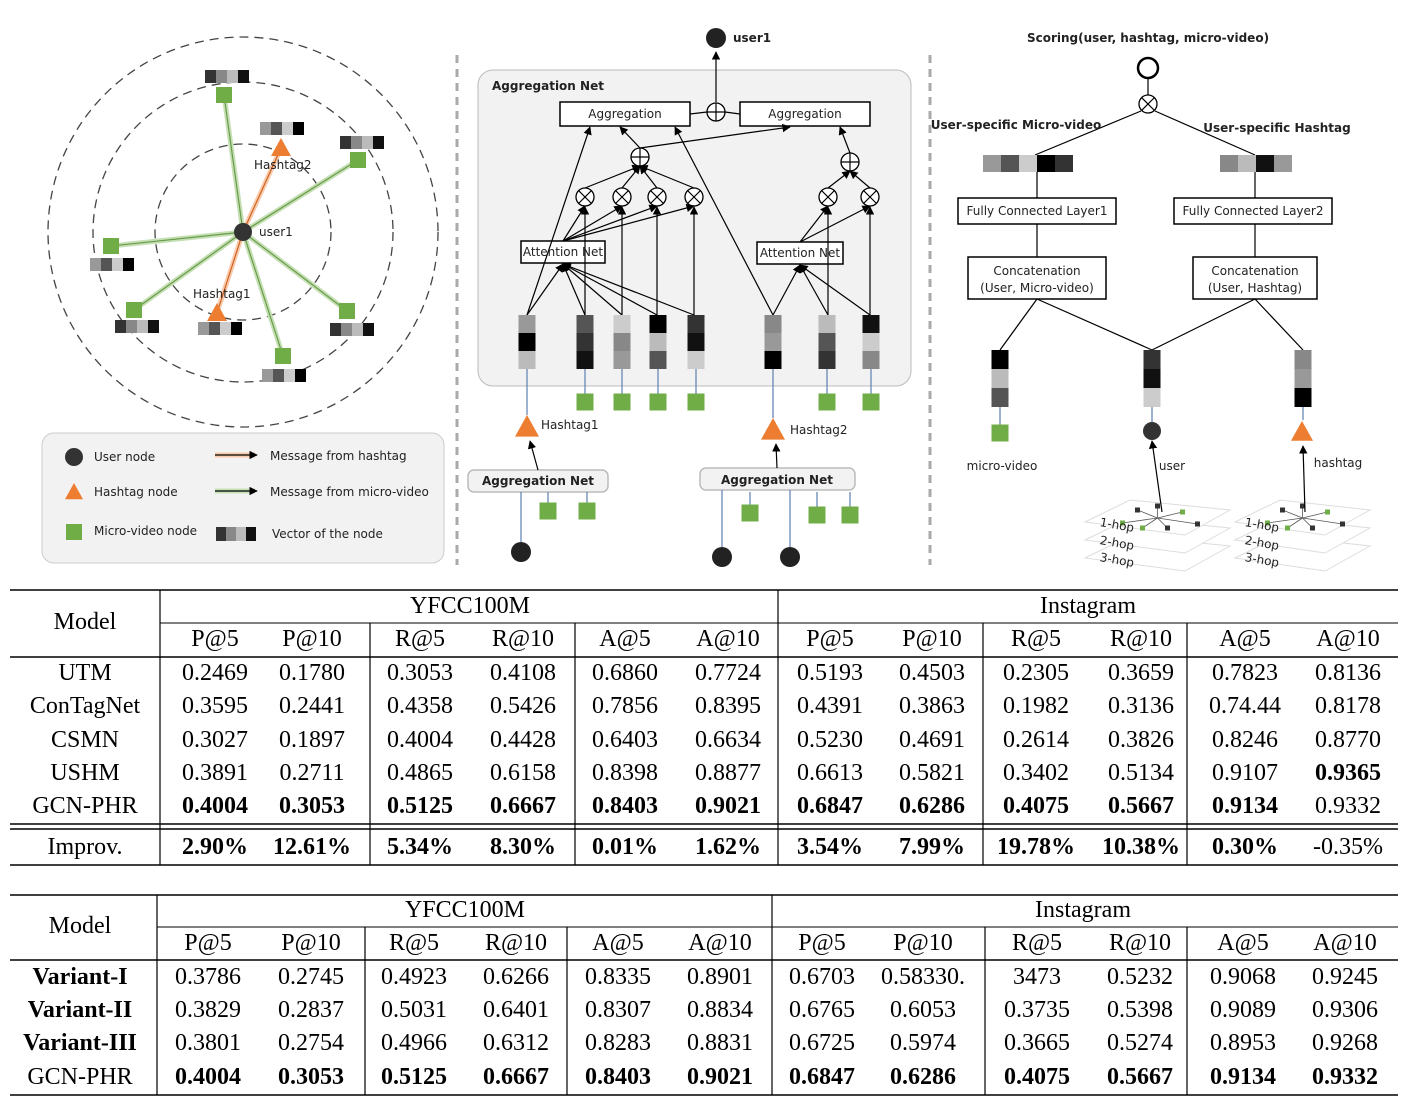  I want to click on table-cell: 0.2754, so click(311, 1043).